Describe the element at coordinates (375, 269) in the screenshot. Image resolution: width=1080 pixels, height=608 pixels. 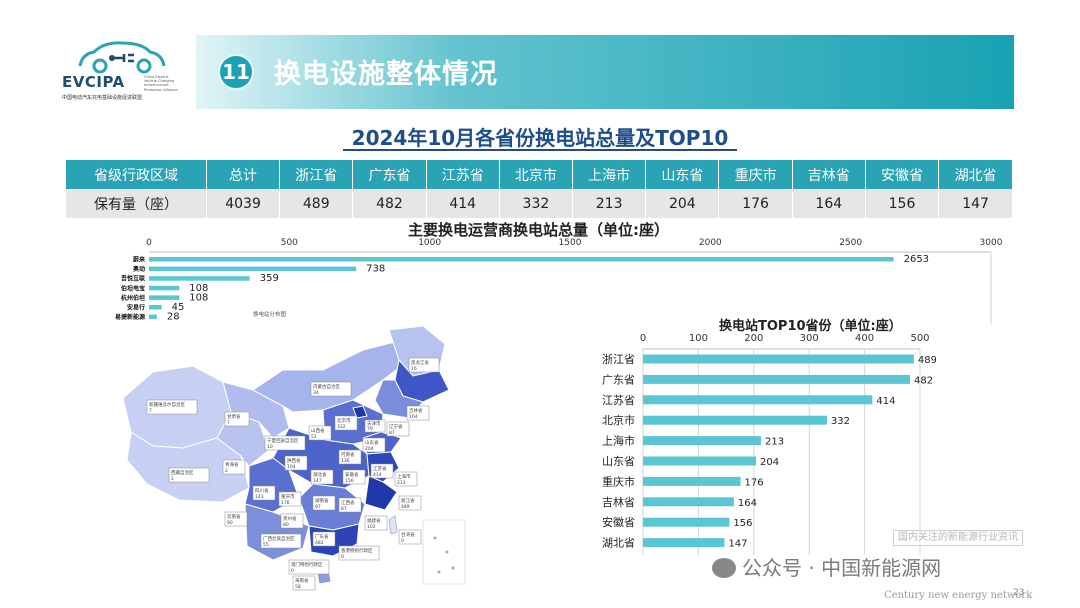
I see `data-label: 738` at that location.